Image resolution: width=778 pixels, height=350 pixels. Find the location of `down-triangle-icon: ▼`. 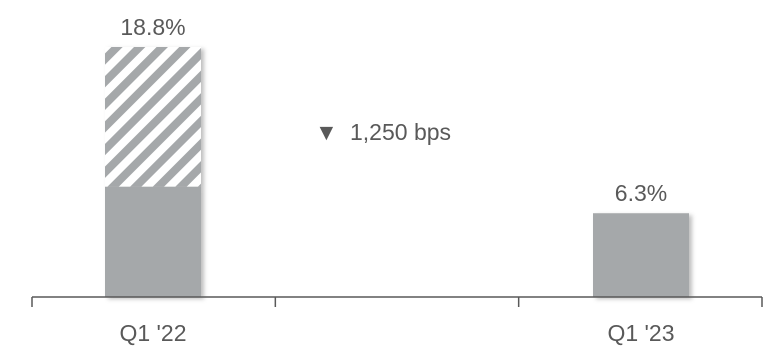

down-triangle-icon: ▼ is located at coordinates (326, 132).